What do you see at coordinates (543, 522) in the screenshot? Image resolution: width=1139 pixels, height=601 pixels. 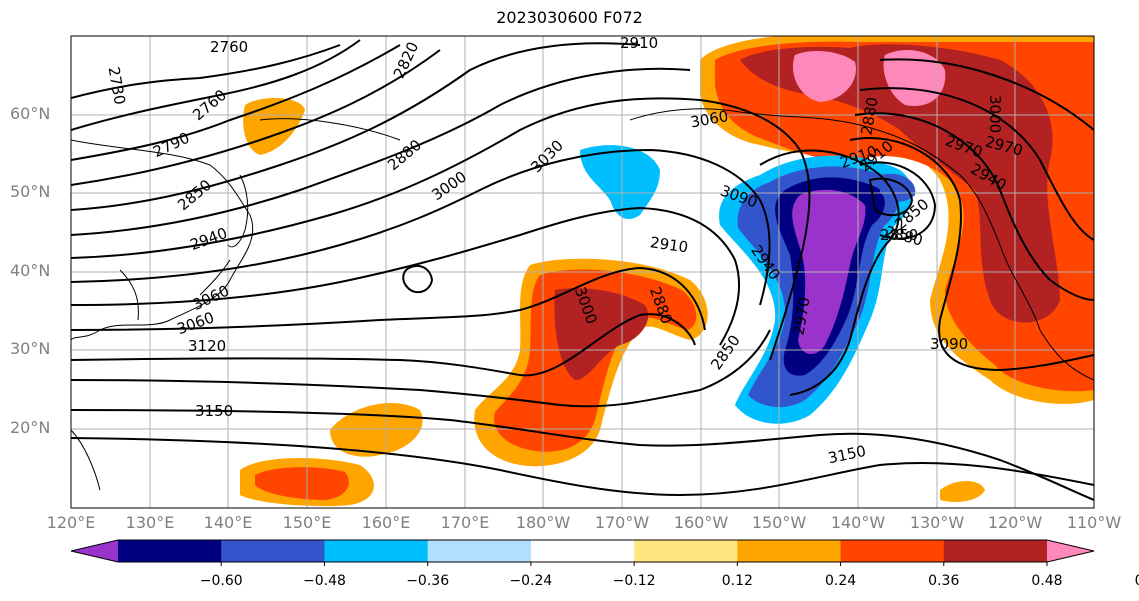 I see `lon-label: 180°W` at bounding box center [543, 522].